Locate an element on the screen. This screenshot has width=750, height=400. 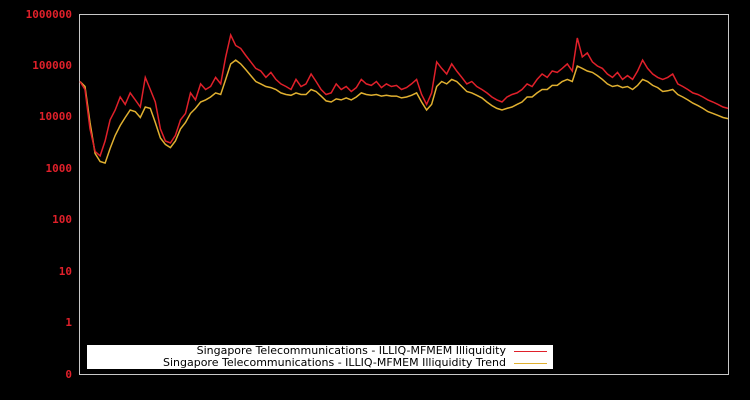
y-tick-label: 1000000 is located at coordinates (48, 14).